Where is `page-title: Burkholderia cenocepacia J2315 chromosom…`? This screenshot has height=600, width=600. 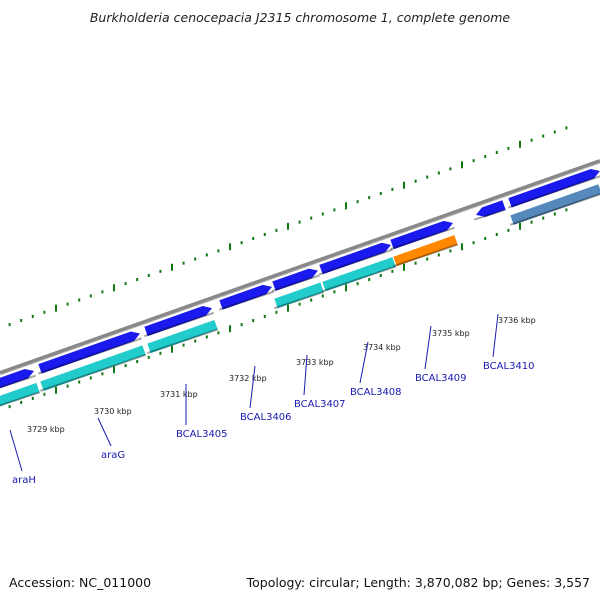 page-title: Burkholderia cenocepacia J2315 chromosom… is located at coordinates (300, 17).